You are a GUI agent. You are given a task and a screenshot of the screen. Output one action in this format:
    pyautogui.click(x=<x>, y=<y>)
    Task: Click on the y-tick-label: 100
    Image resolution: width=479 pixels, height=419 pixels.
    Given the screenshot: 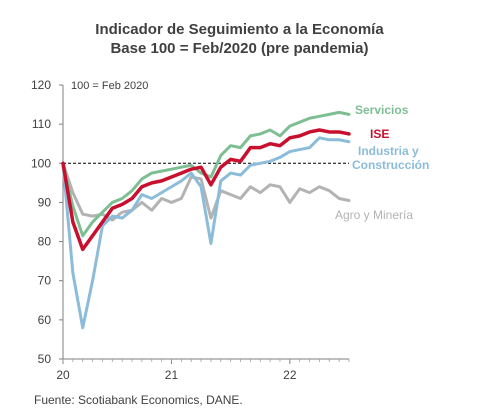 What is the action you would take?
    pyautogui.click(x=41, y=163)
    